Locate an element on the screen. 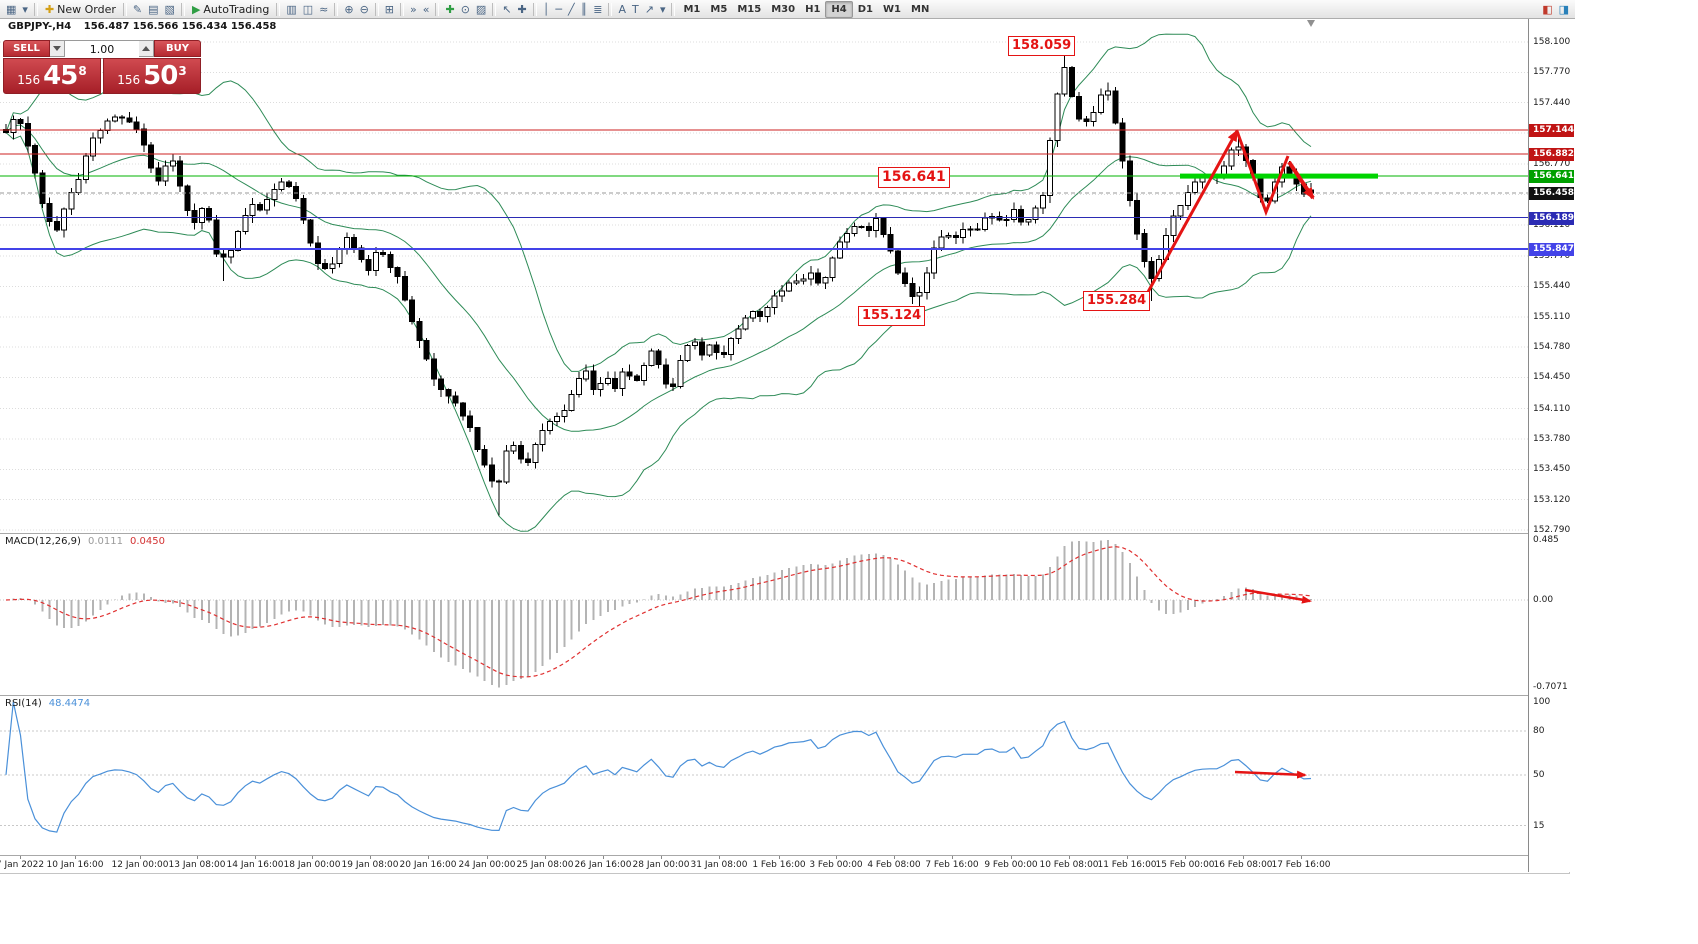  time-axis-label: 15 Feb 00:00 is located at coordinates (1185, 865).